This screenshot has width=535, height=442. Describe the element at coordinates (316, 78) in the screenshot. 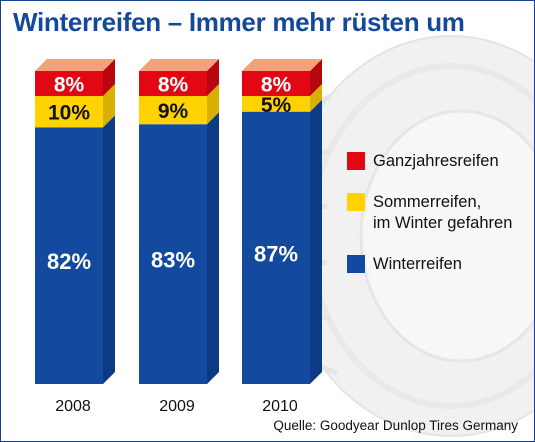

I see `bar-side-ganzjahresreifen-2010` at that location.